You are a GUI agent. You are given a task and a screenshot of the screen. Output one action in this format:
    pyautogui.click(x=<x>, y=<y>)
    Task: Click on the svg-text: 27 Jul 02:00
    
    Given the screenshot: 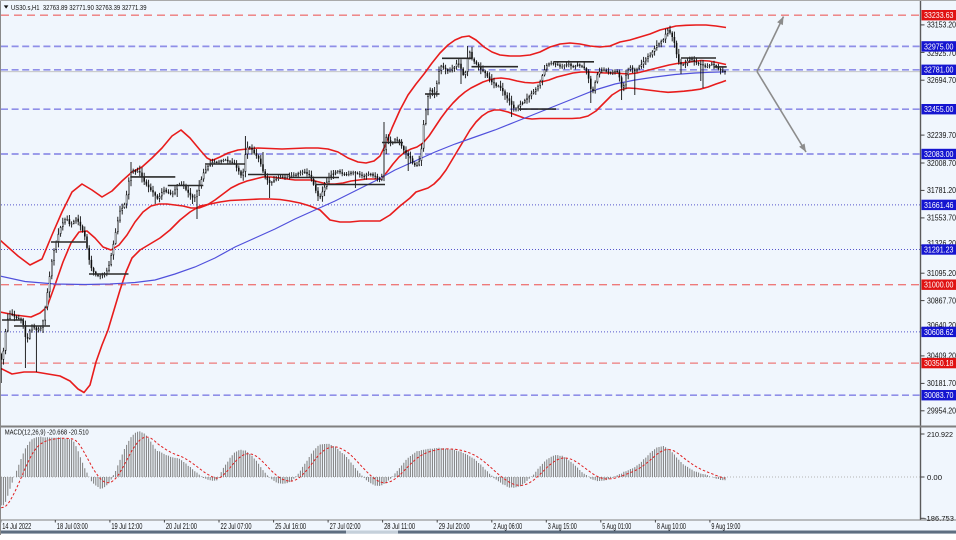 What is the action you would take?
    pyautogui.click(x=345, y=526)
    